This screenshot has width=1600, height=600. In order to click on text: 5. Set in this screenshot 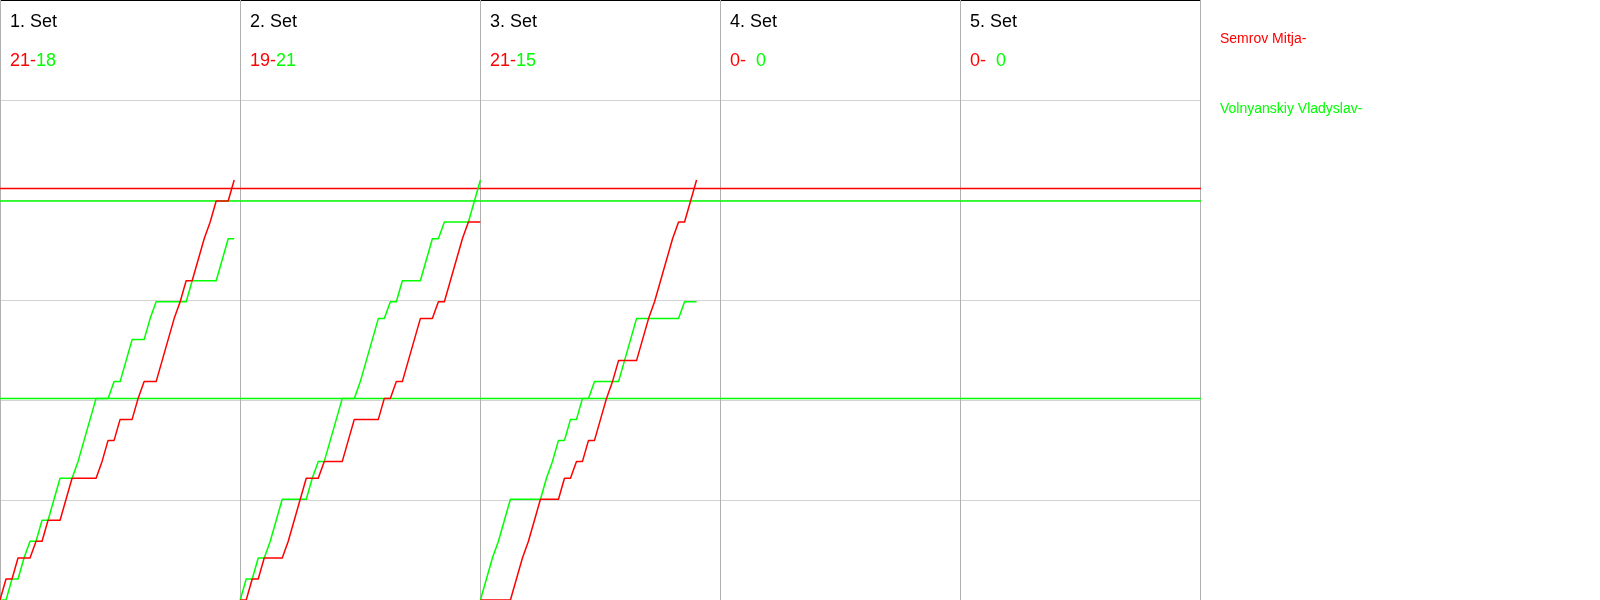, I will do `click(994, 20)`.